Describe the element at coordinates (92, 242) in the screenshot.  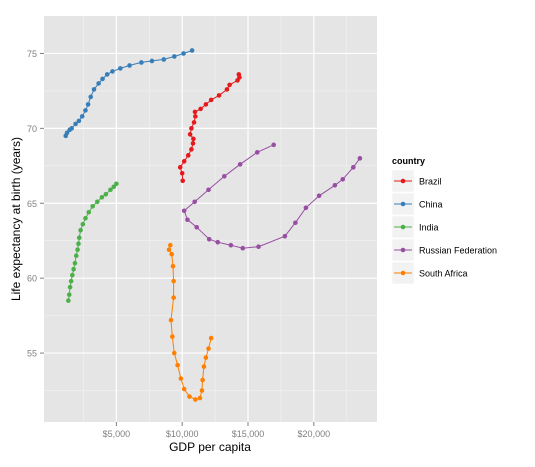
I see `series-india` at that location.